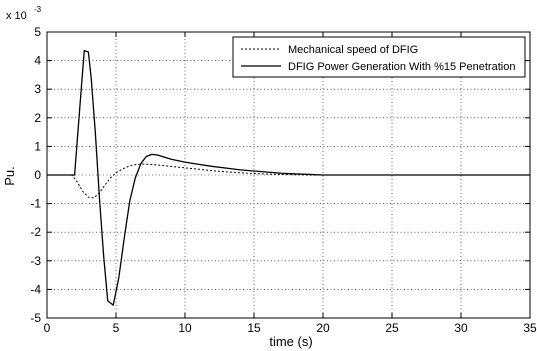 The image size is (537, 351). What do you see at coordinates (9, 176) in the screenshot?
I see `y-axis-label: Pu.` at bounding box center [9, 176].